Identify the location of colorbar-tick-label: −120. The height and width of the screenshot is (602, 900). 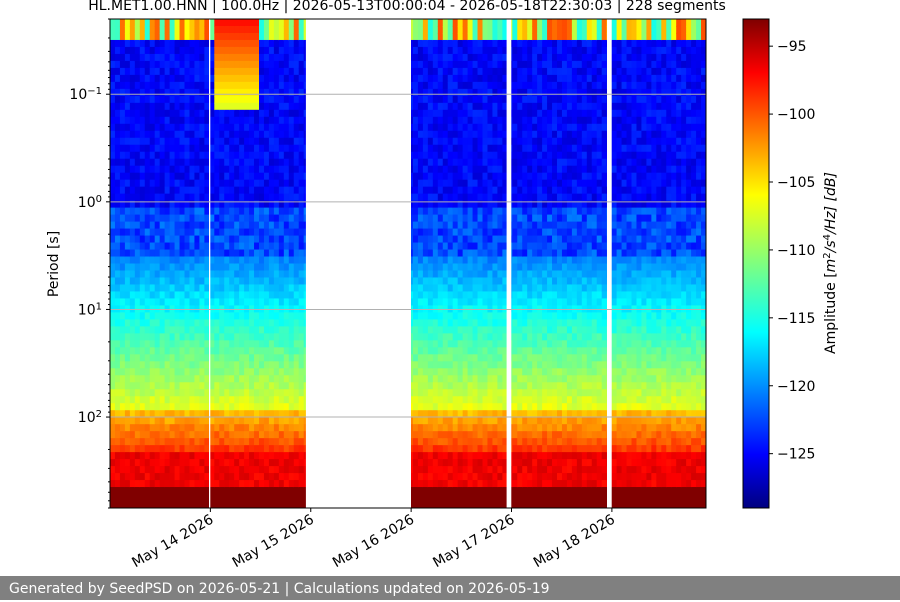
(796, 387).